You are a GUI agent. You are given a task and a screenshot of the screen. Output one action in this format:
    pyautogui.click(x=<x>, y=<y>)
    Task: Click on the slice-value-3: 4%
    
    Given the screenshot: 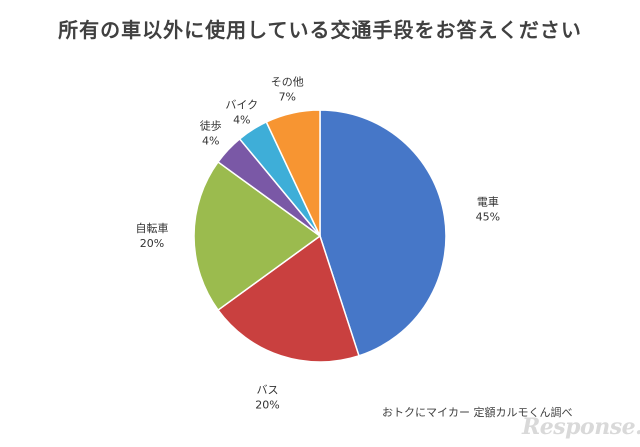 What is the action you would take?
    pyautogui.click(x=210, y=140)
    